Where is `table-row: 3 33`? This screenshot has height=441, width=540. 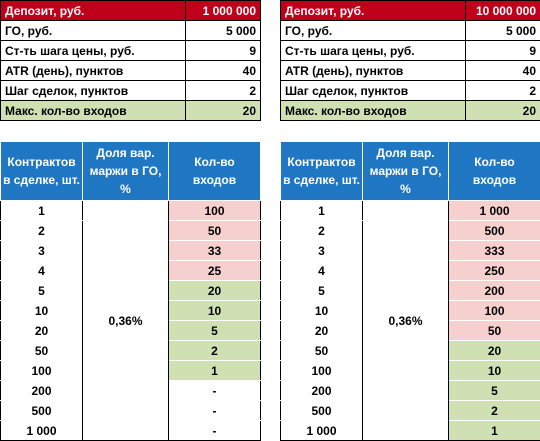
table-row: 3 33 is located at coordinates (130, 250).